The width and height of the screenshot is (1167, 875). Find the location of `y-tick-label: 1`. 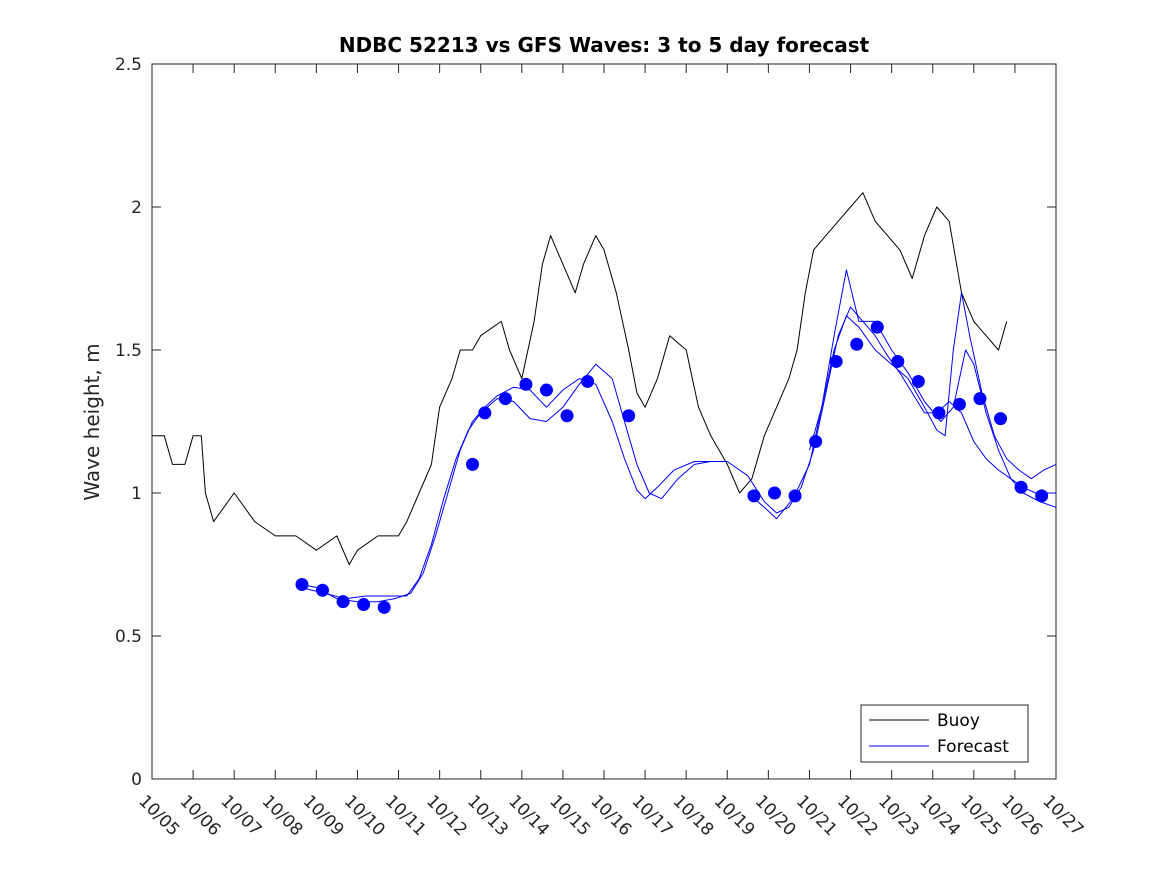

y-tick-label: 1 is located at coordinates (136, 494).